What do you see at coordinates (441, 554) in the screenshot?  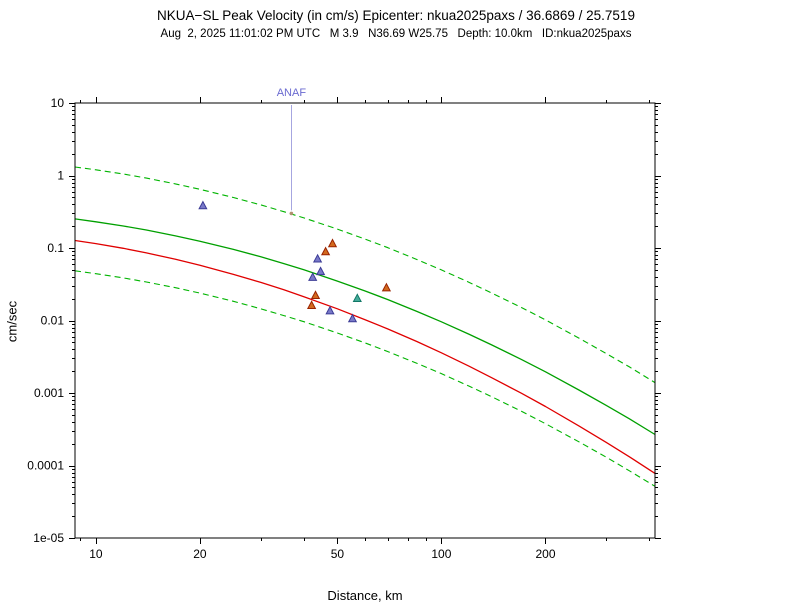 I see `x-tick-label: 100` at bounding box center [441, 554].